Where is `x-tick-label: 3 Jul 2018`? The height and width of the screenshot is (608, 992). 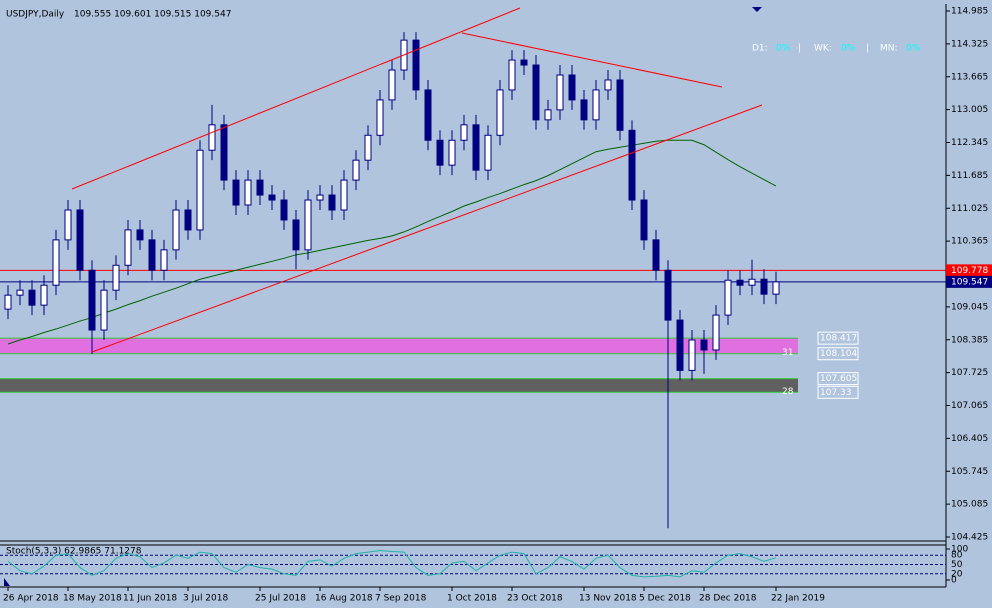 x-tick-label: 3 Jul 2018 is located at coordinates (205, 599).